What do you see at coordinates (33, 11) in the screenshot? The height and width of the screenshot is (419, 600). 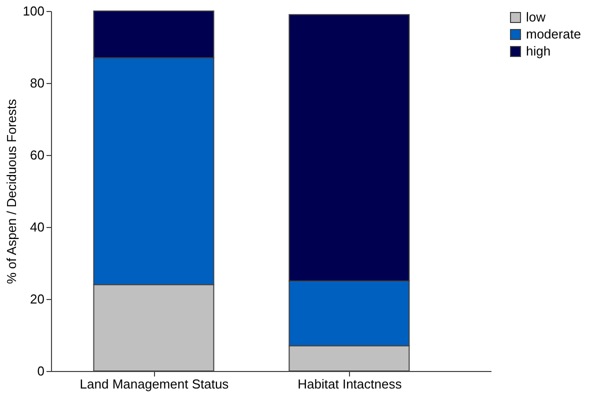 I see `y-tick-label: 100` at bounding box center [33, 11].